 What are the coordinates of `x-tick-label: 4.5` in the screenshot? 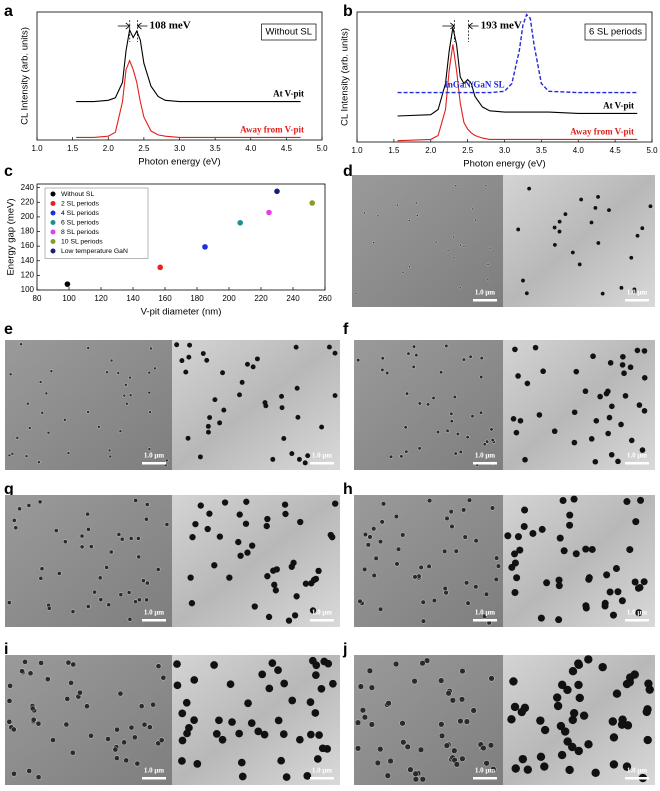 It's located at (616, 150).